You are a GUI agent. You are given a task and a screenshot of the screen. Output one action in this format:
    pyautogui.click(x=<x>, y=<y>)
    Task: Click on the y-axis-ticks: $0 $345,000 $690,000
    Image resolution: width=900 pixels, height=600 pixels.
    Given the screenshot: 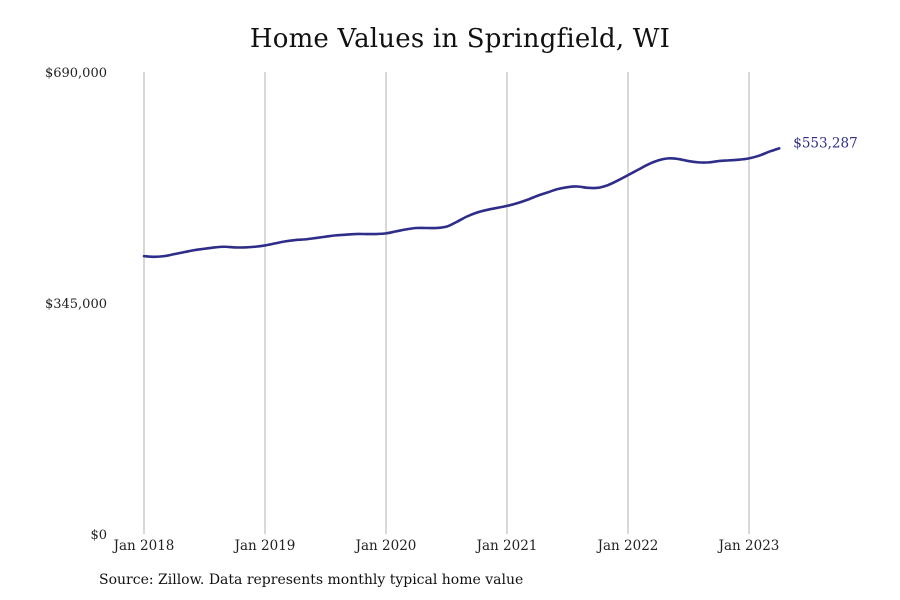 What is the action you would take?
    pyautogui.click(x=76, y=304)
    